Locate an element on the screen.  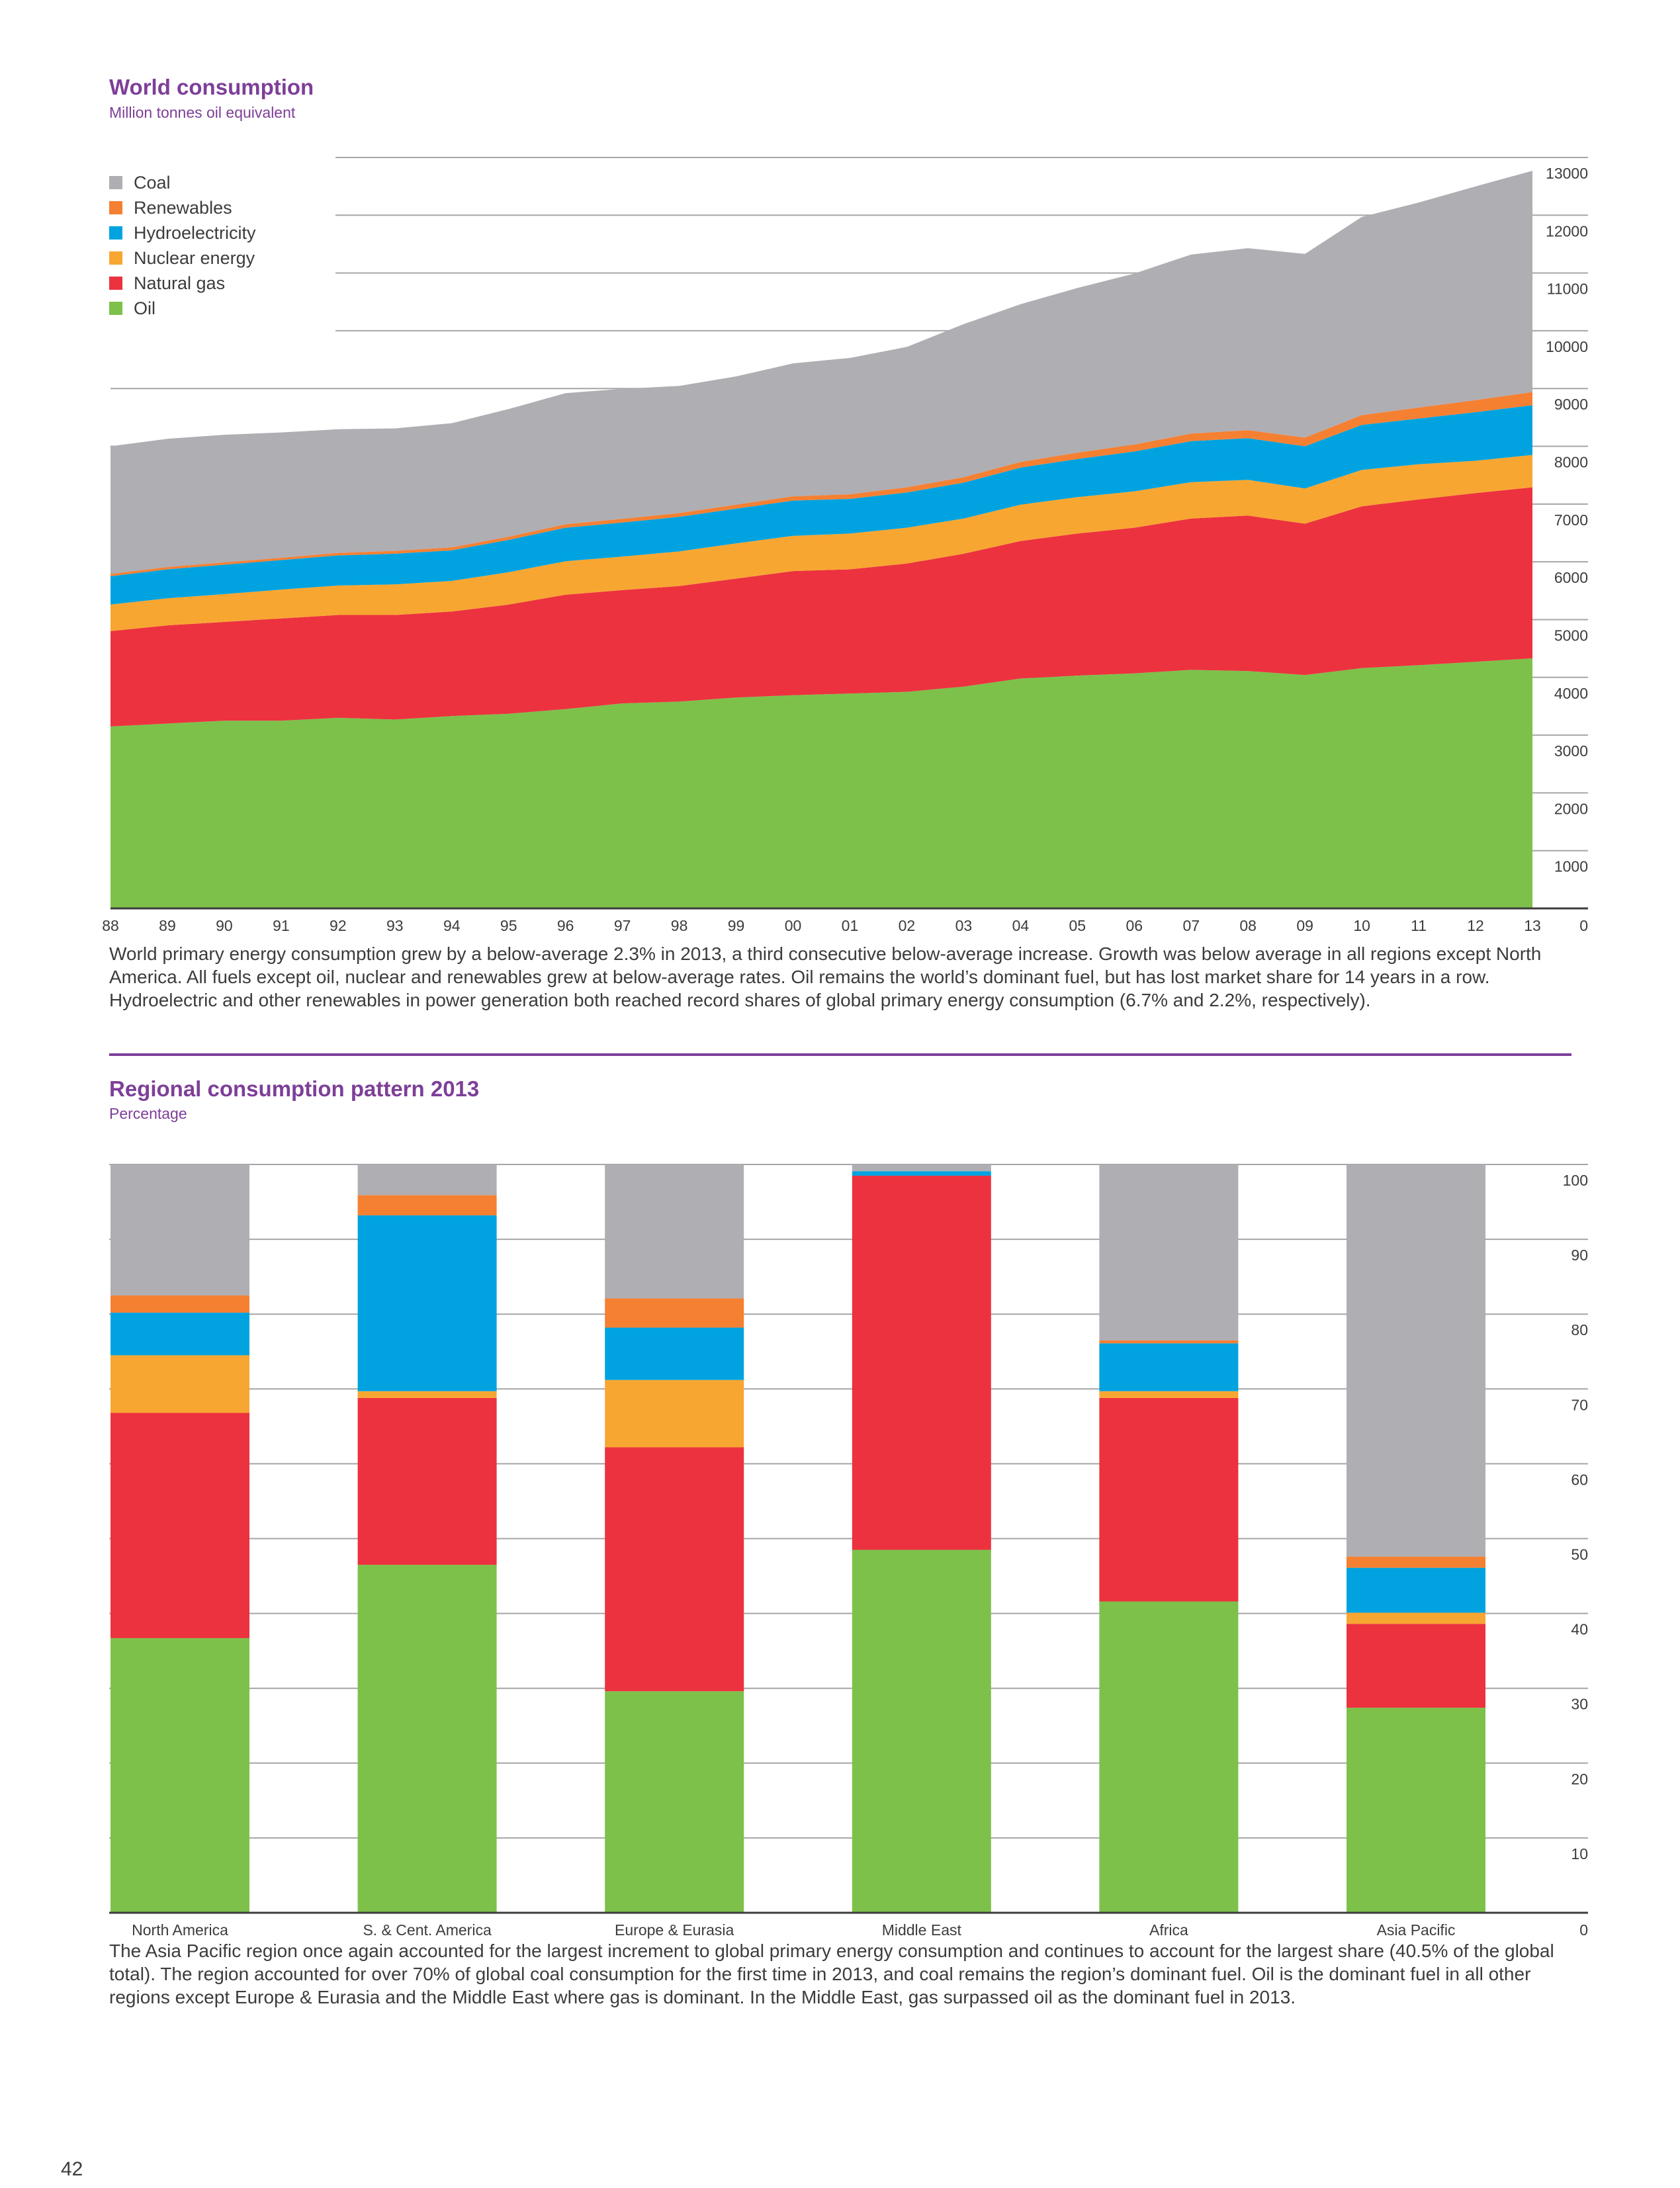
x-tick-label: 09 is located at coordinates (1304, 926).